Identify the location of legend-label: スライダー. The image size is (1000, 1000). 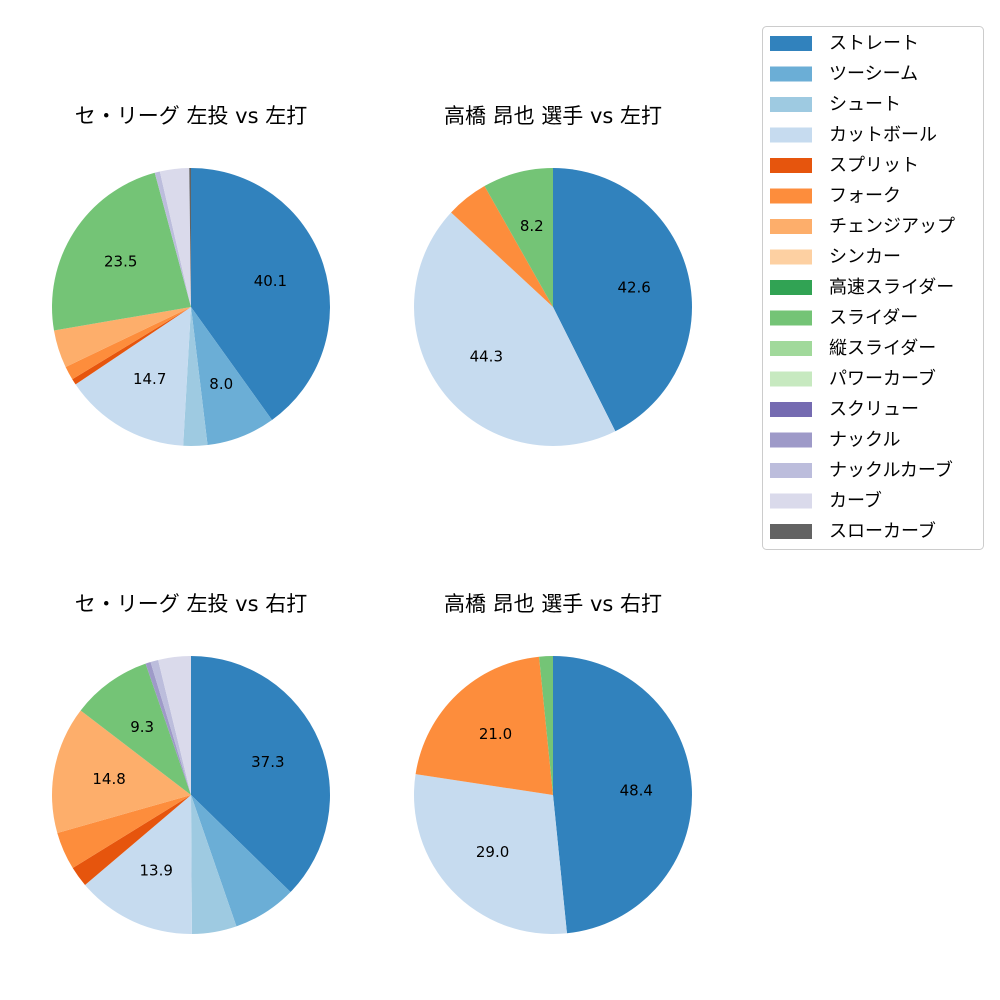
(873, 318).